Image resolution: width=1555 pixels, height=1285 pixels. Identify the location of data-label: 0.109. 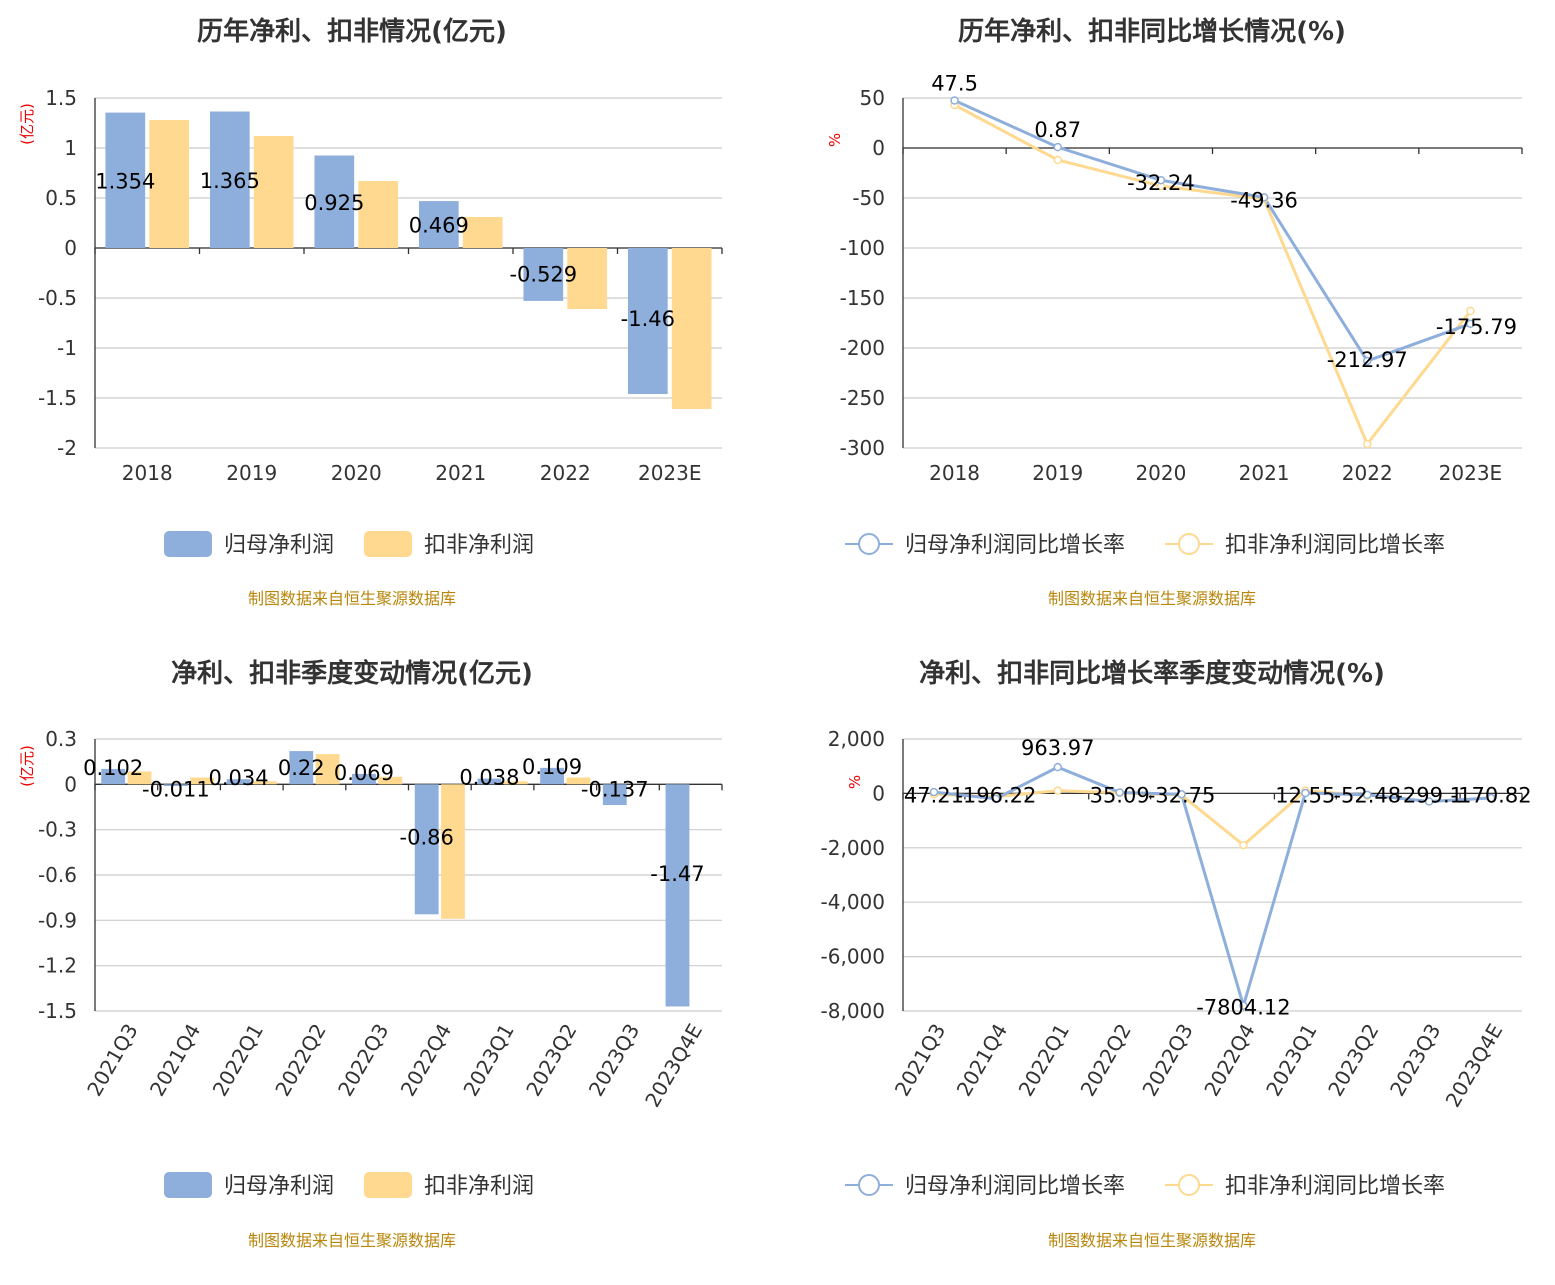
(552, 767).